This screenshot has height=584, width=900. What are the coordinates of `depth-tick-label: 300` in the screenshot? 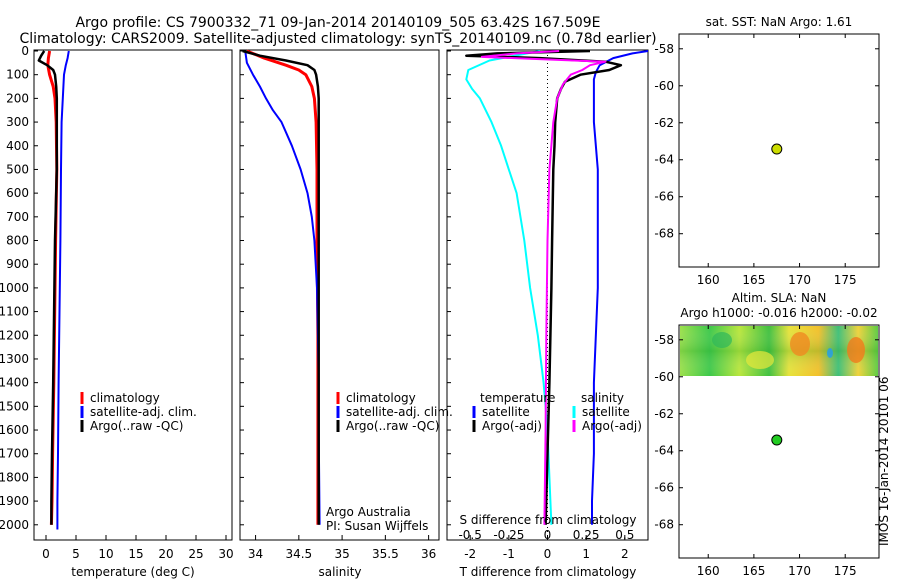 It's located at (17, 122).